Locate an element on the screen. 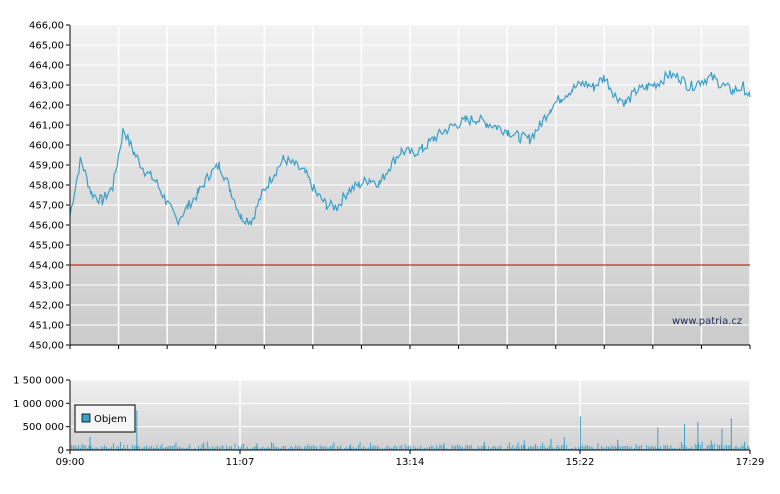  volume-x-tick-label: 17:29 is located at coordinates (750, 462).